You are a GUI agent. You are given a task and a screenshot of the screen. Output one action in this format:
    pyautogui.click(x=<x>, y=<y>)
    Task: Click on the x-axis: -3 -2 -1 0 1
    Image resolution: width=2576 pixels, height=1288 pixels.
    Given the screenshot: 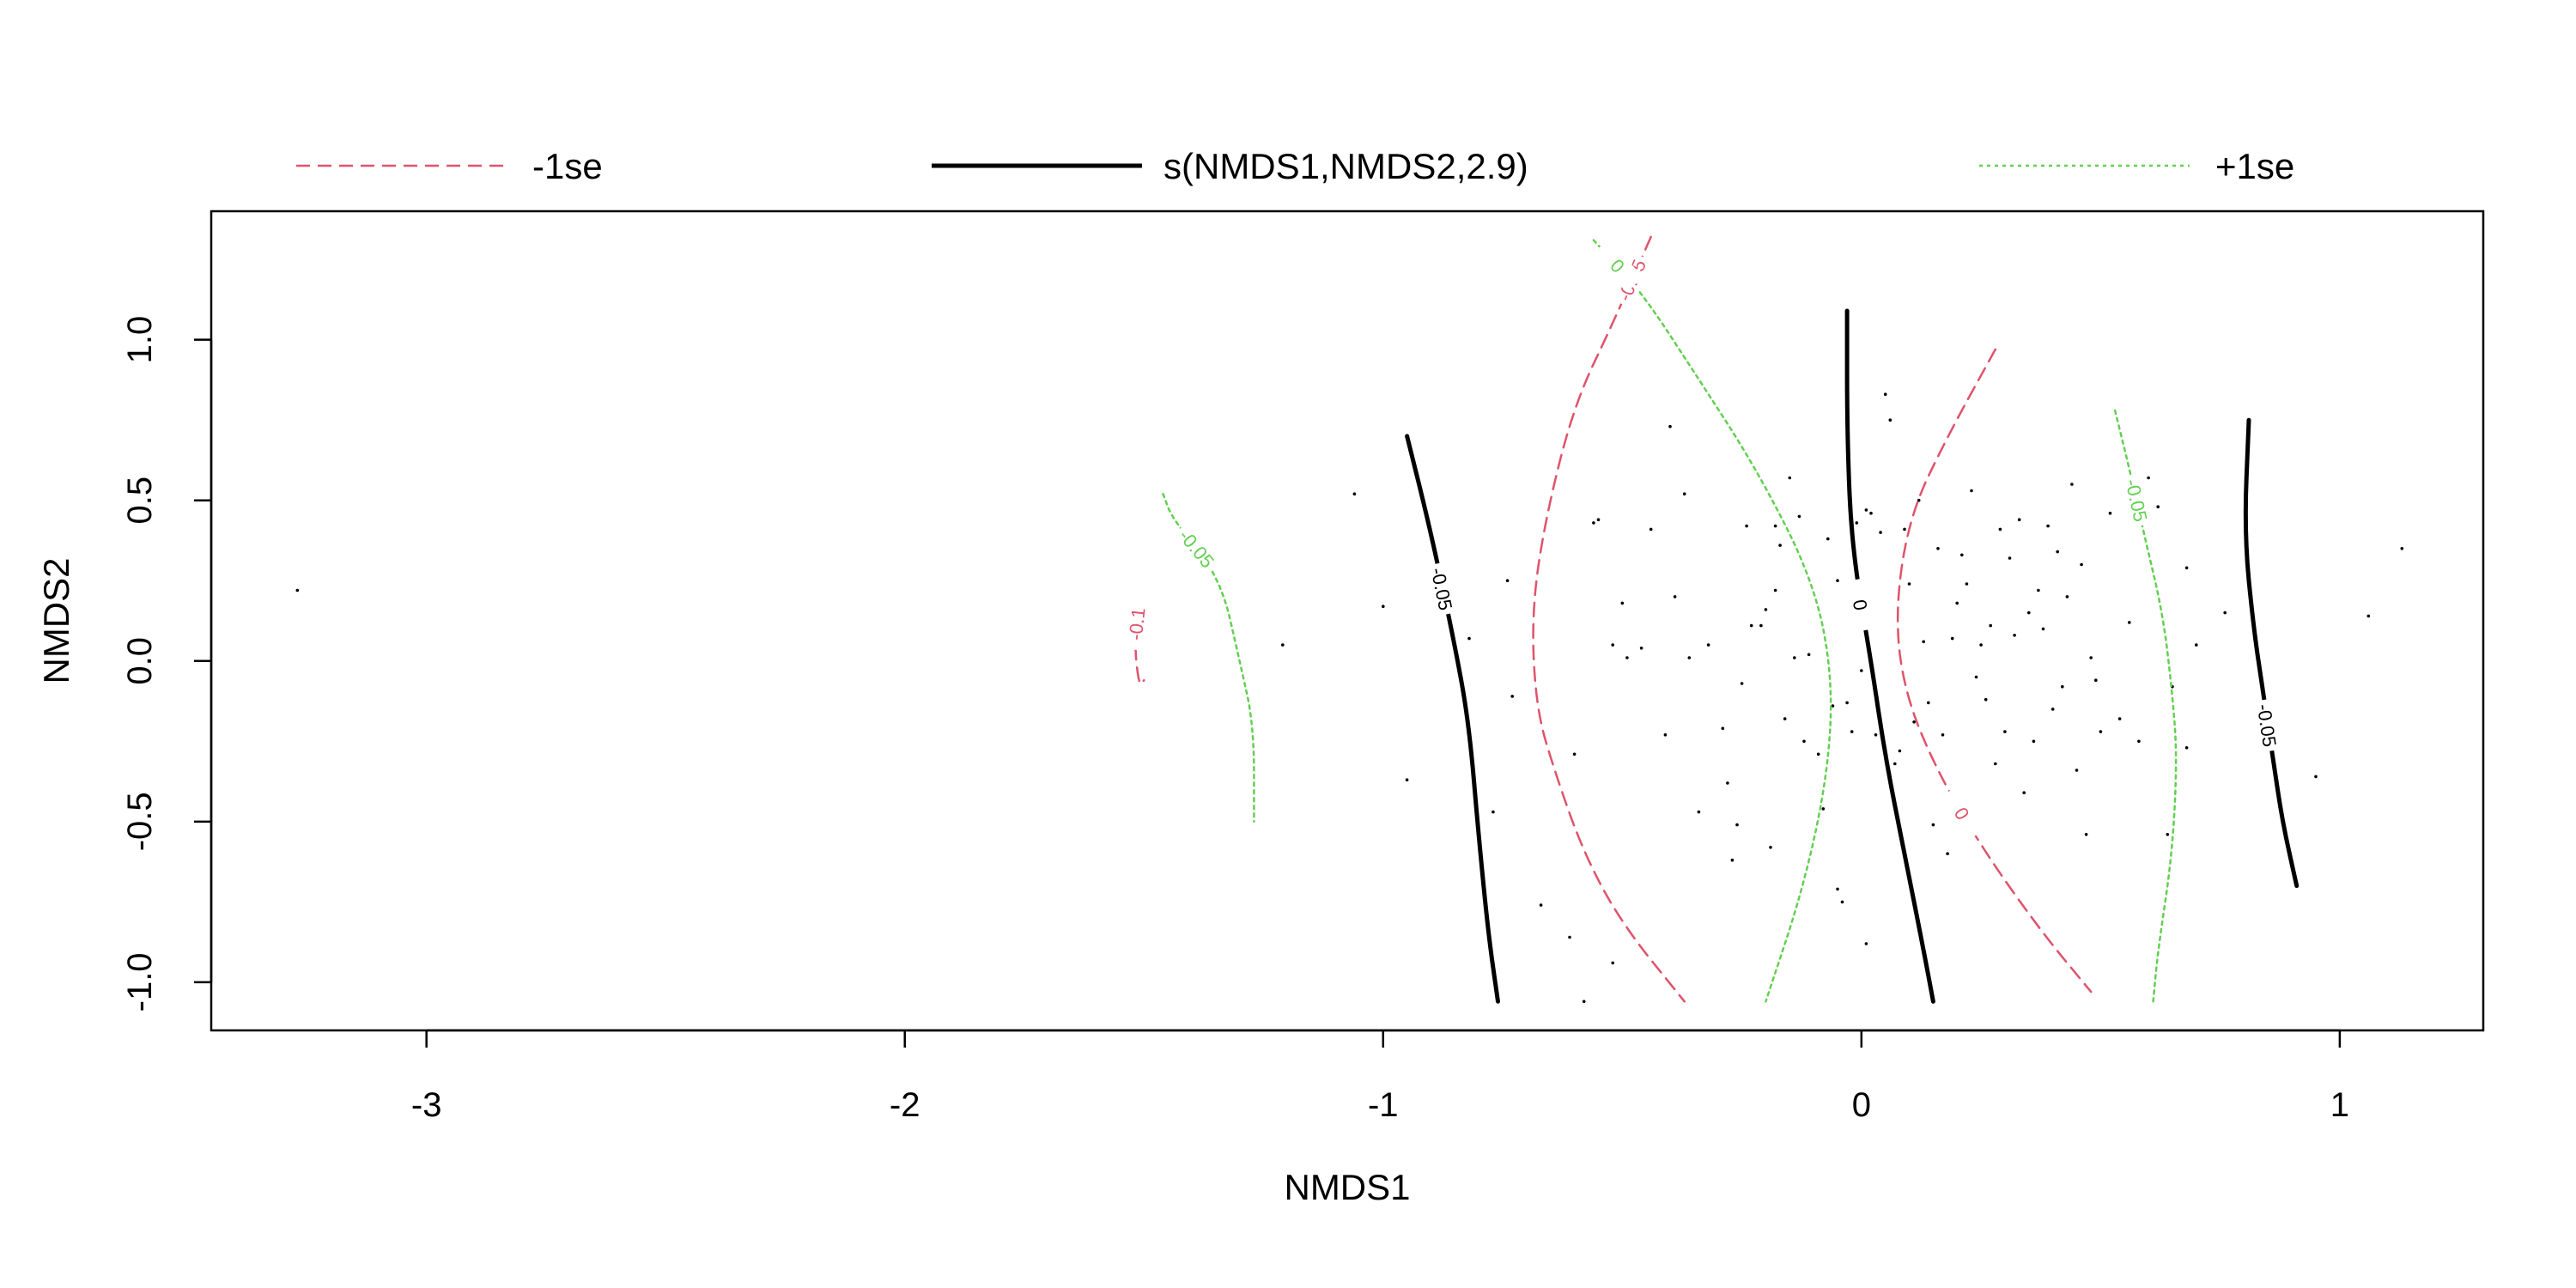 What is the action you would take?
    pyautogui.click(x=1380, y=1076)
    